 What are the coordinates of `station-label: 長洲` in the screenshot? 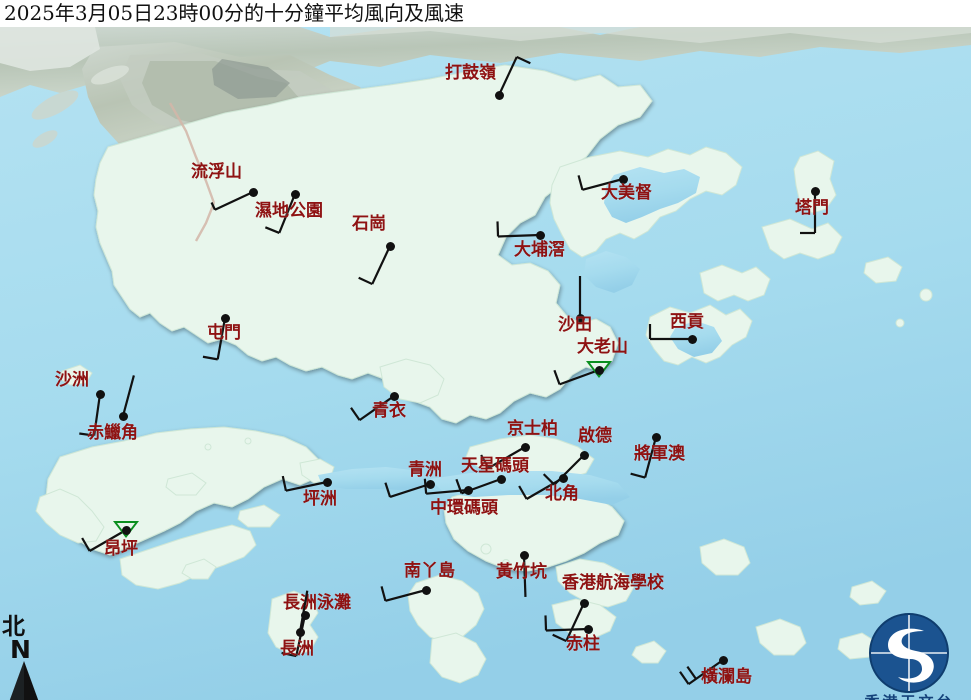 It's located at (297, 649).